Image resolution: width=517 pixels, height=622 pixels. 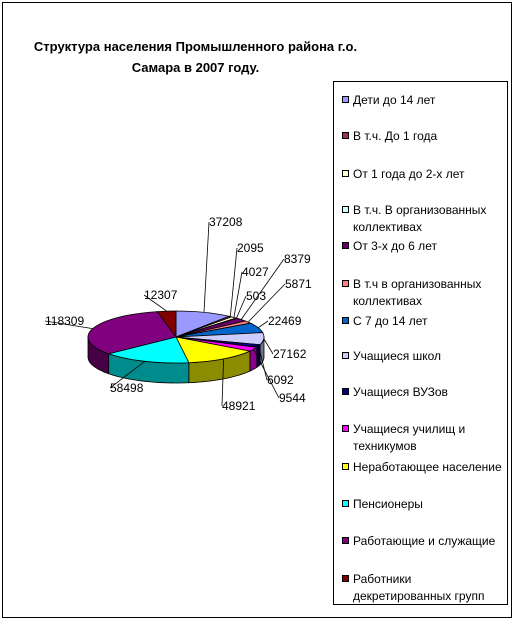 I want to click on legend-item-13: Работающие и служащие, so click(x=424, y=541).